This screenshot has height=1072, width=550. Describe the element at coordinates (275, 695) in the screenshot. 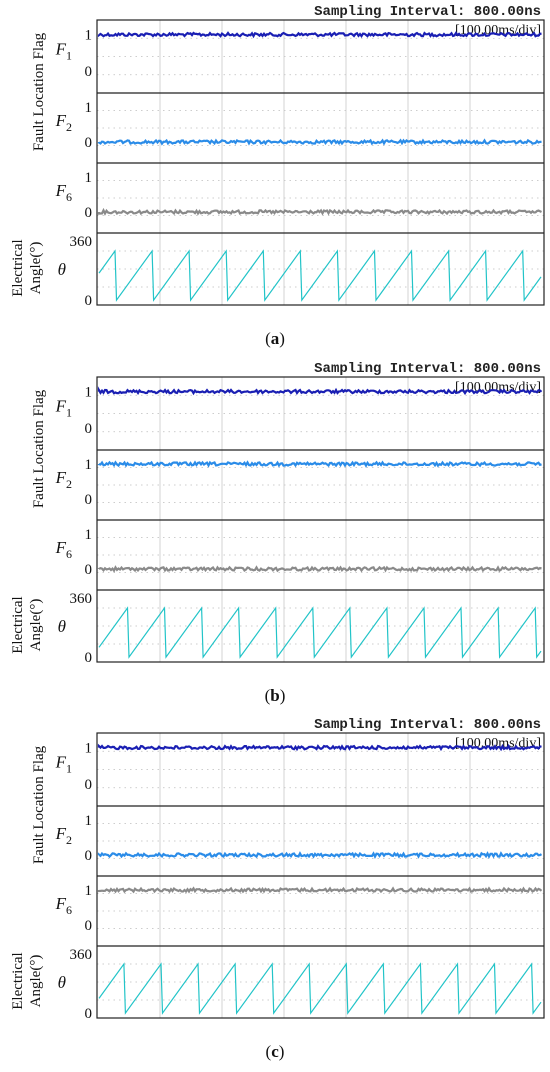

I see `panel-caption: (b)` at that location.